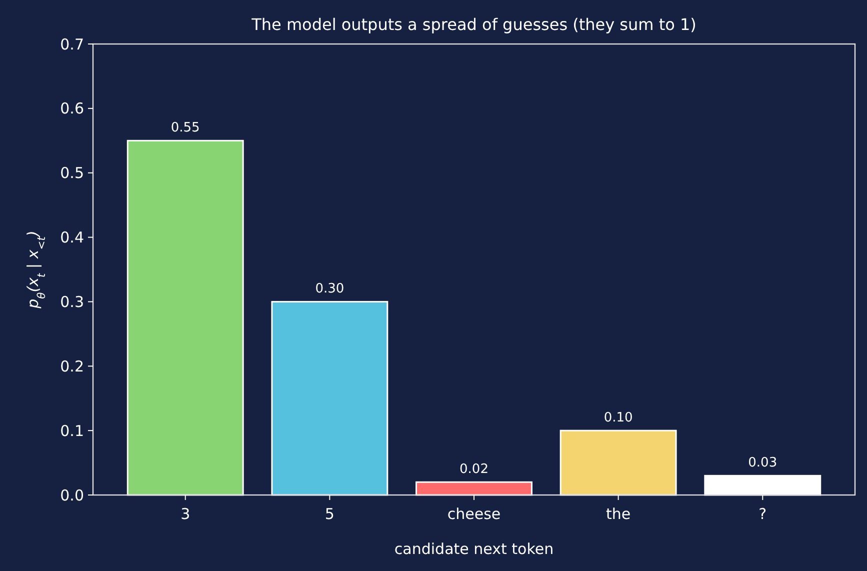 The width and height of the screenshot is (867, 571). What do you see at coordinates (72, 301) in the screenshot?
I see `y-tick-label: 0.3` at bounding box center [72, 301].